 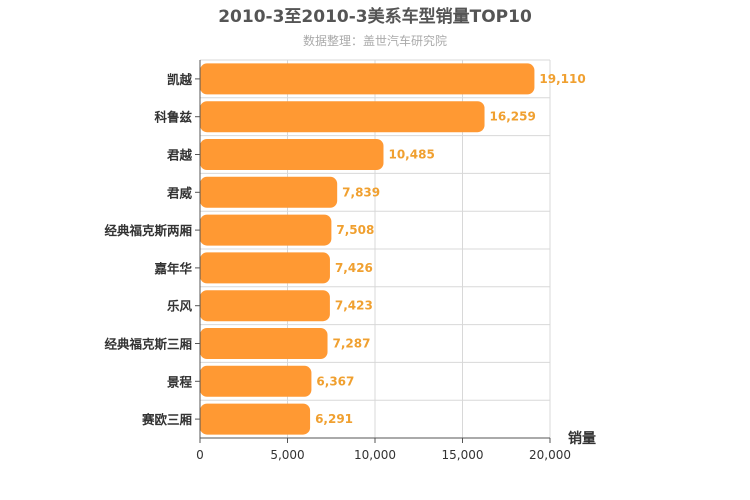 What do you see at coordinates (550, 455) in the screenshot?
I see `x-tick-label: 20,000` at bounding box center [550, 455].